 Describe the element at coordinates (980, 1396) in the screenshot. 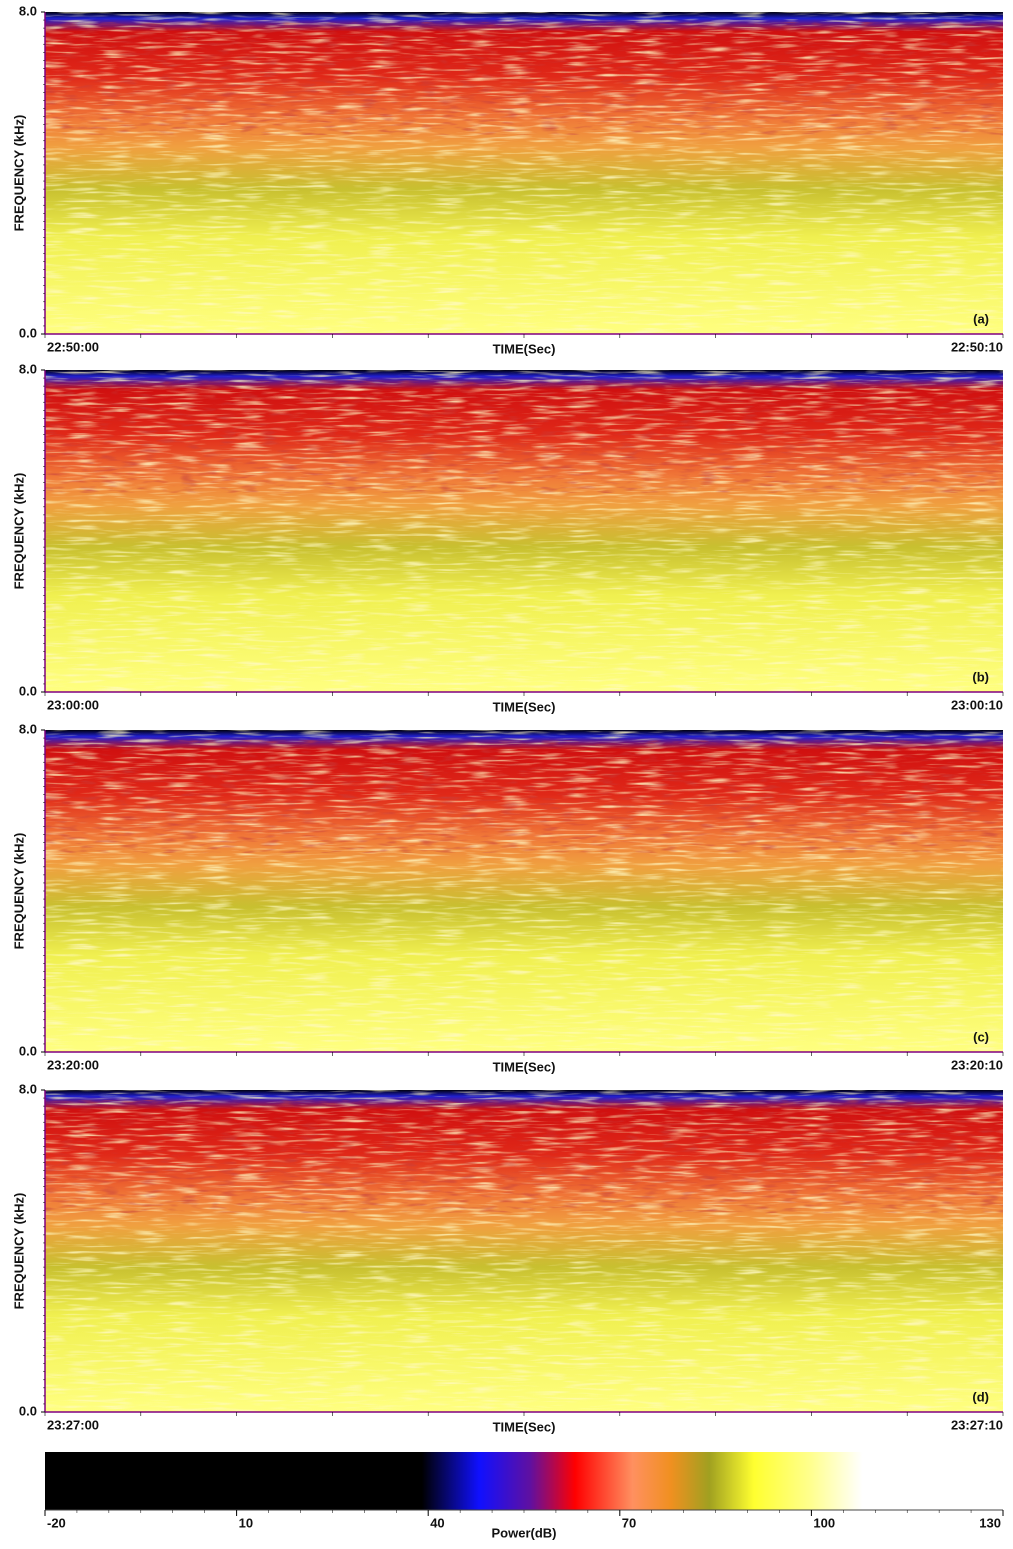

I see `panel-label: (d)` at that location.